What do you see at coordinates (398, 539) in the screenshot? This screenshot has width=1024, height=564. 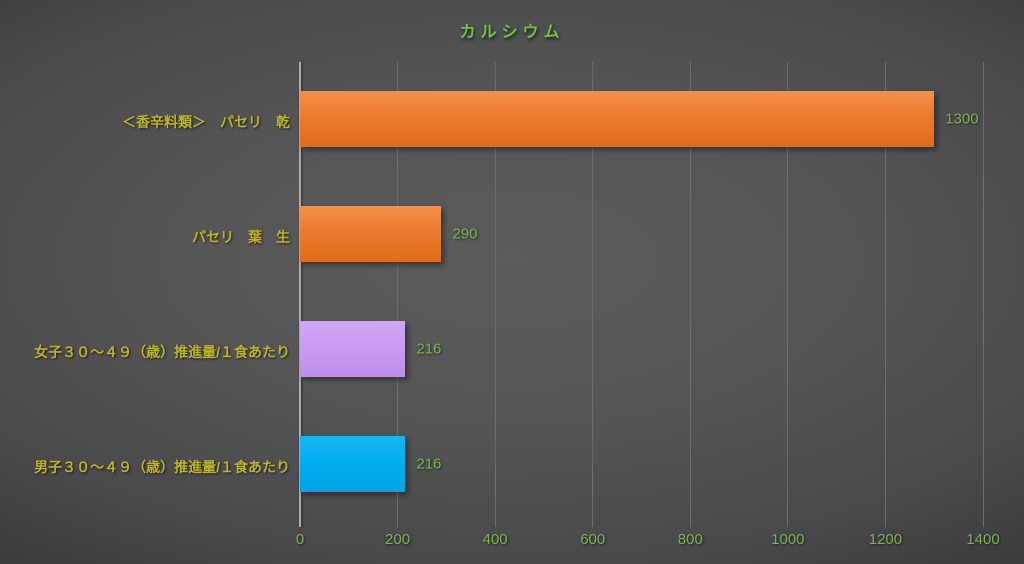 I see `x-tick-label-200: 200` at bounding box center [398, 539].